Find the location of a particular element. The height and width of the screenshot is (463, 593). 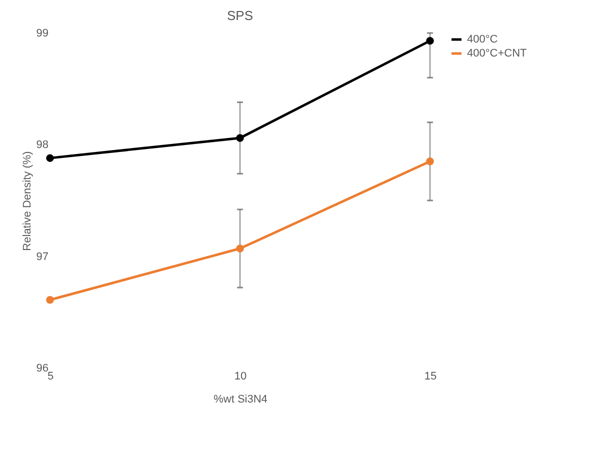

x-axis-title: %wt Si3N4 is located at coordinates (241, 400).